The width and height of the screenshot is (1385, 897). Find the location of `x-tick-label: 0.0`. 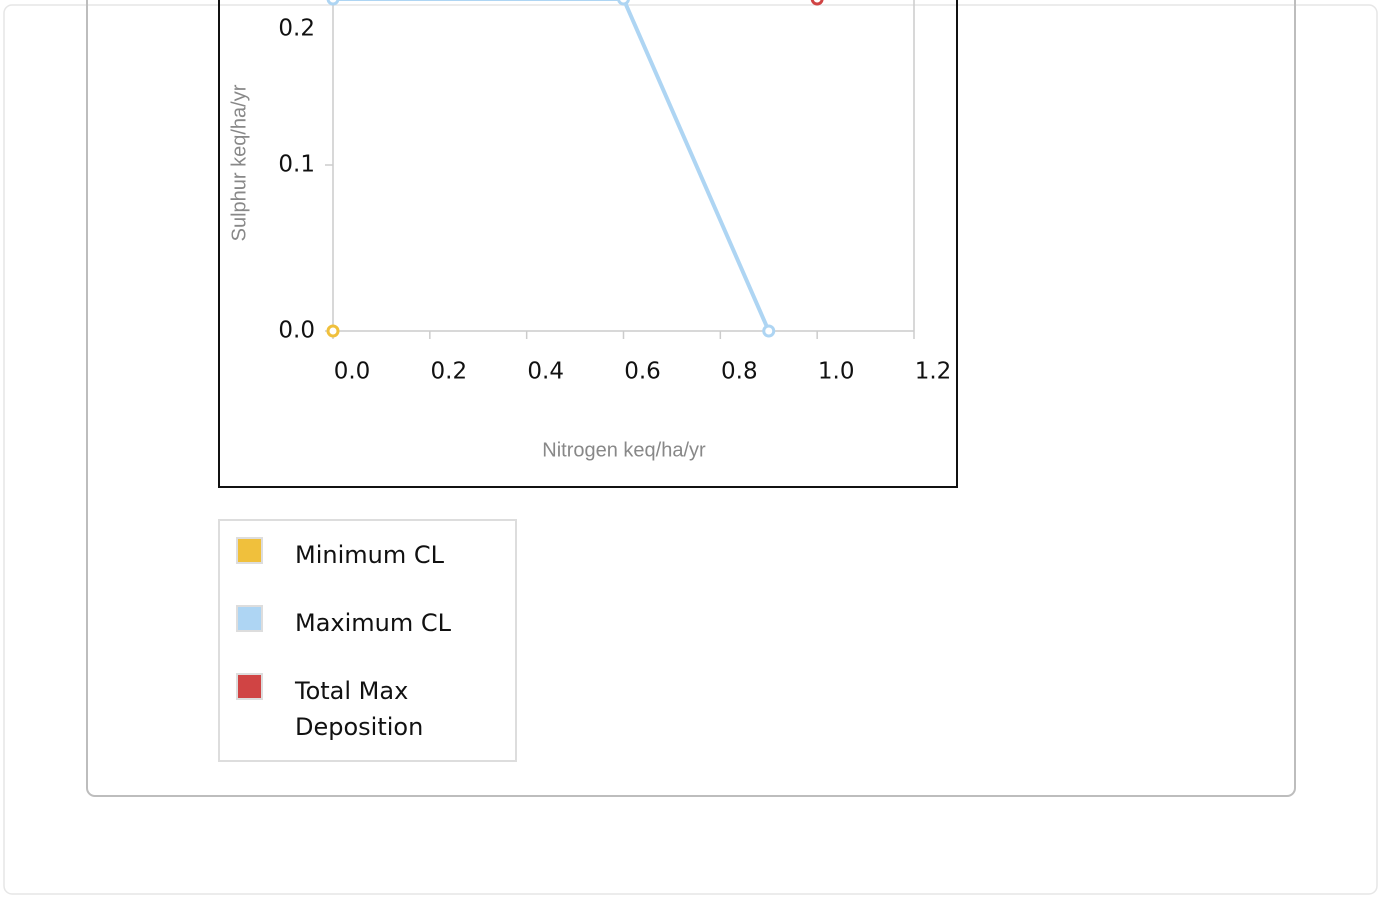

x-tick-label: 0.0 is located at coordinates (352, 372).